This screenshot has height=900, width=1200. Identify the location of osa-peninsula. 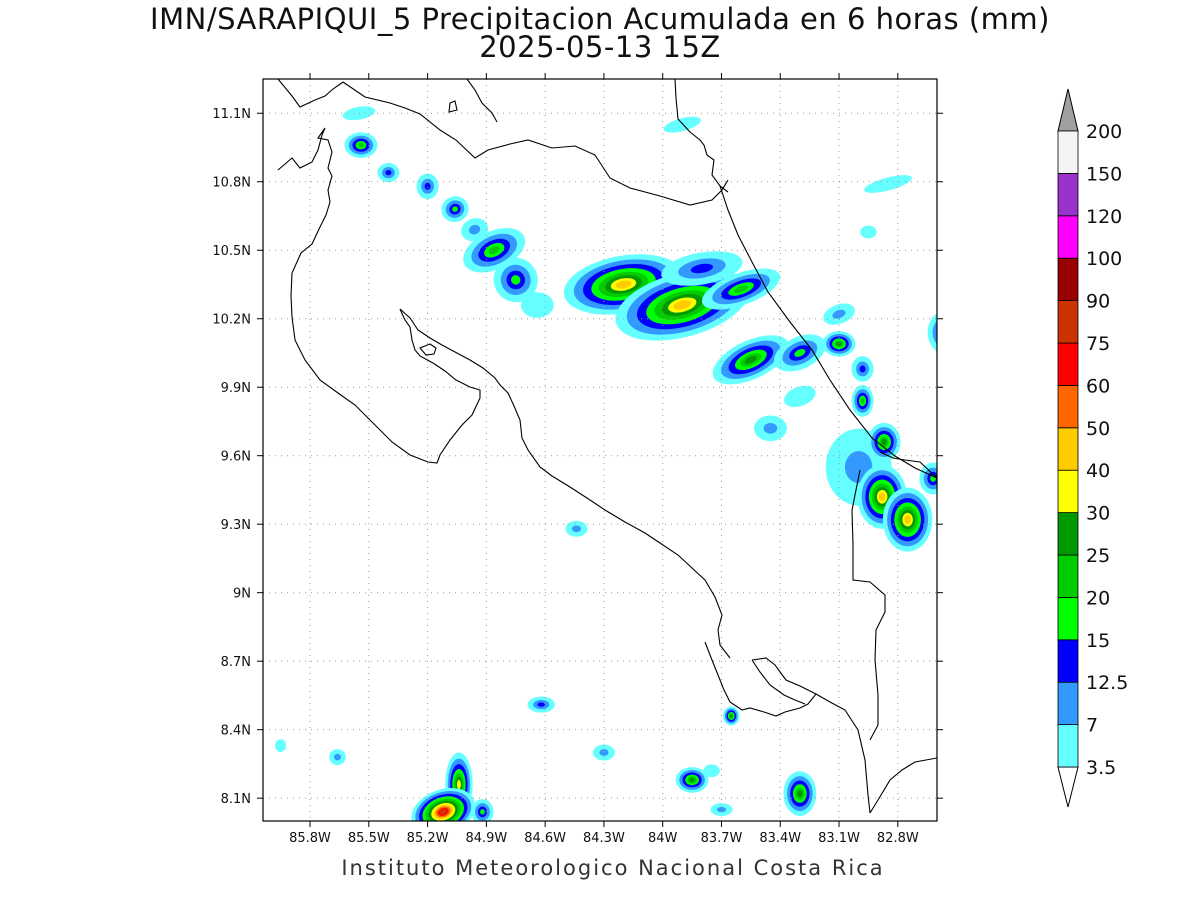
(760, 679).